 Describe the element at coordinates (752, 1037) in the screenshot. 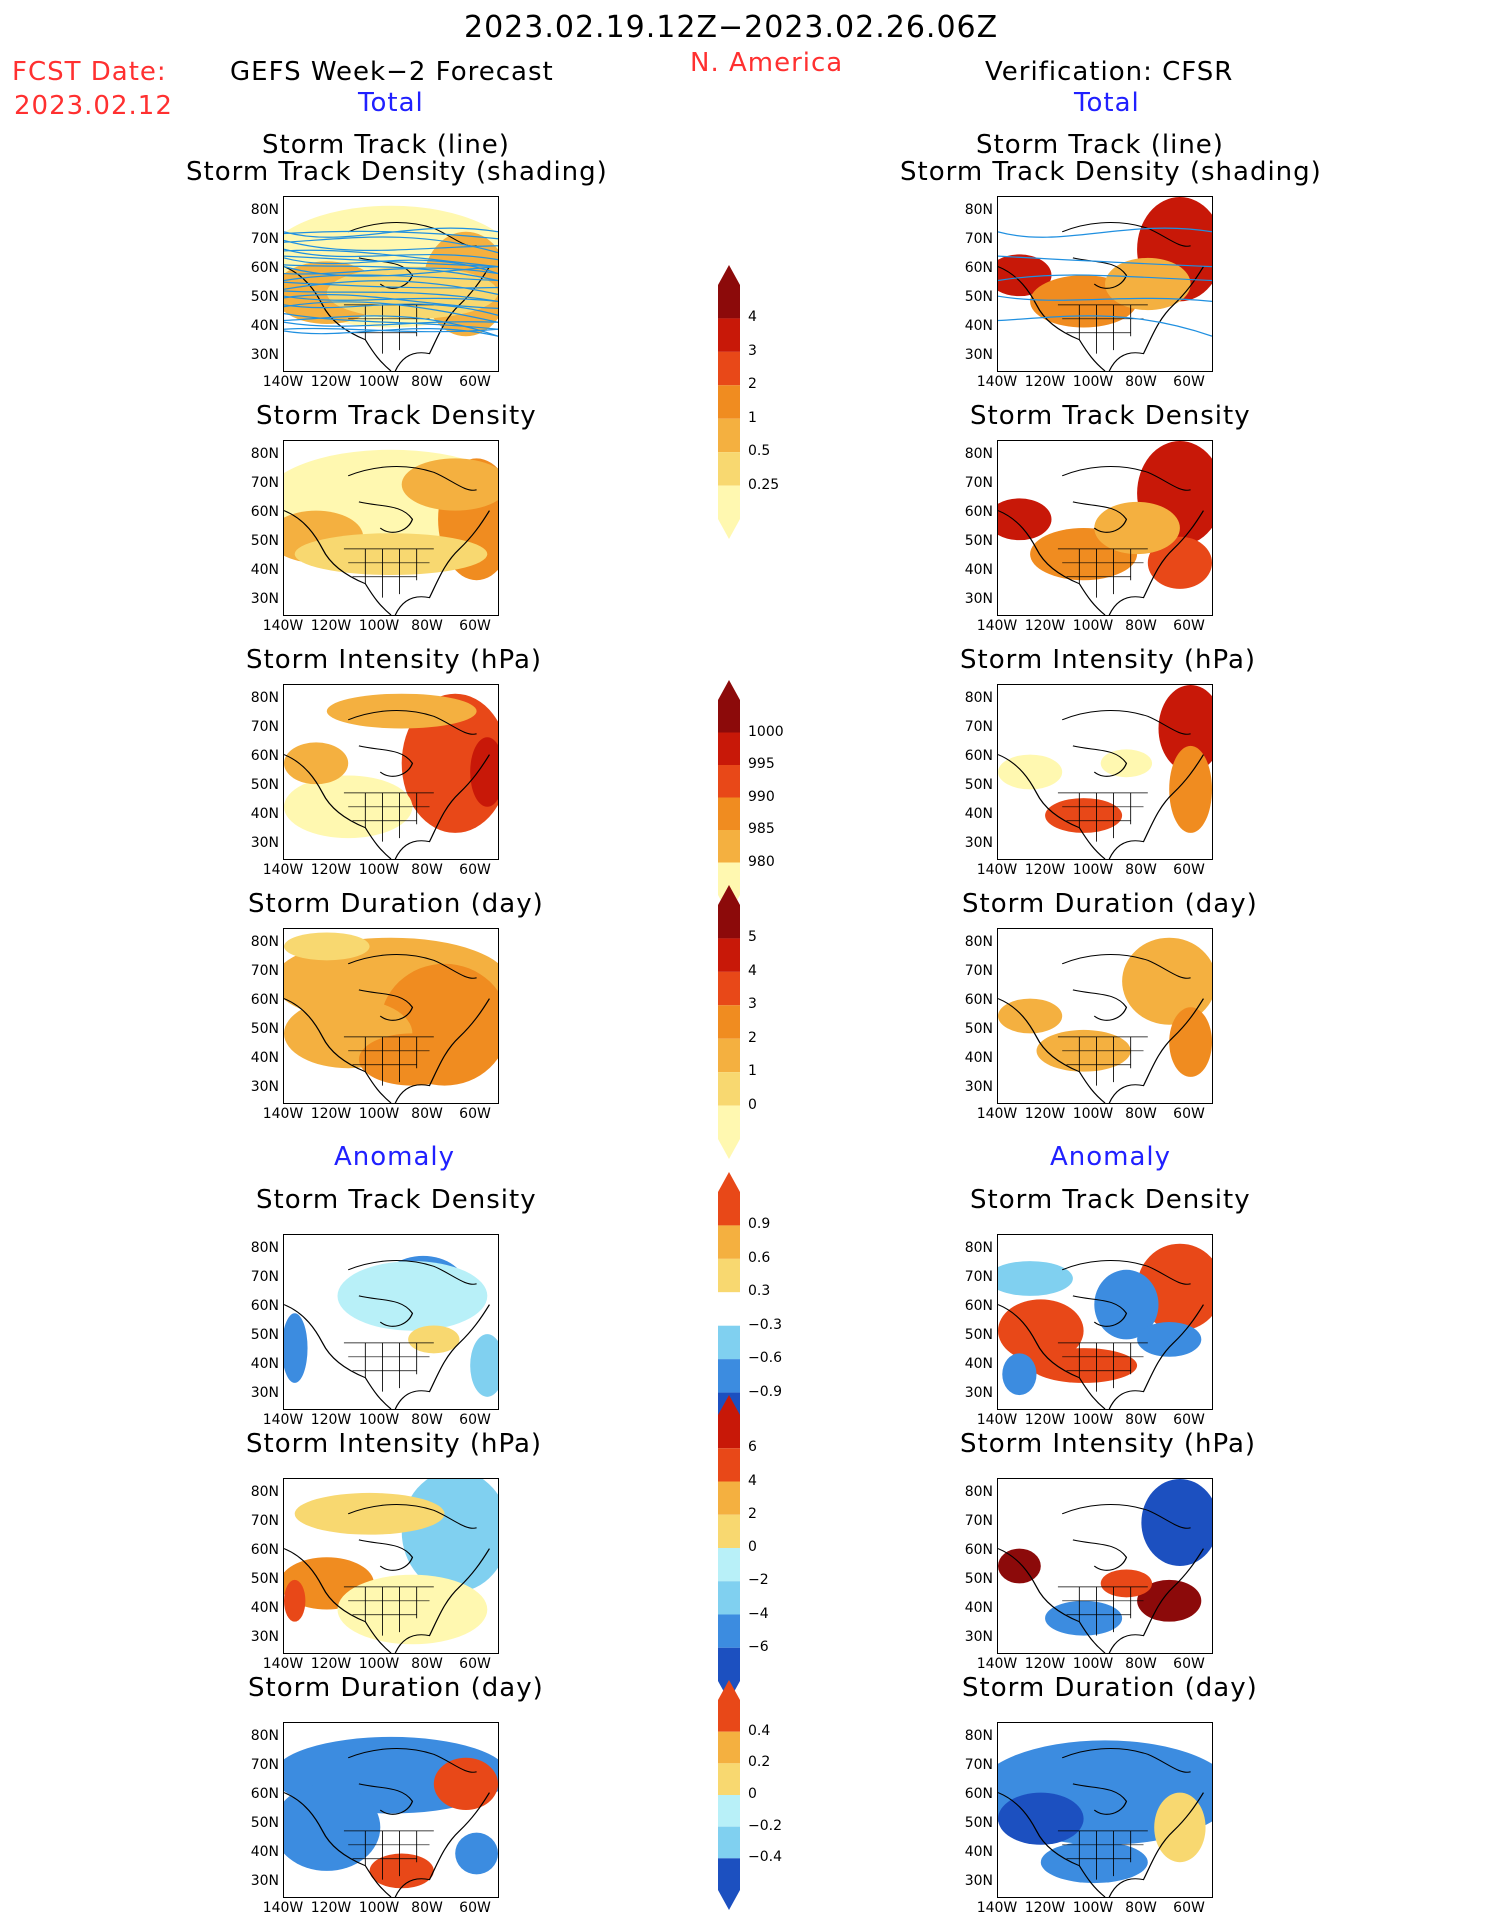

I see `colorbar-label: 2` at that location.